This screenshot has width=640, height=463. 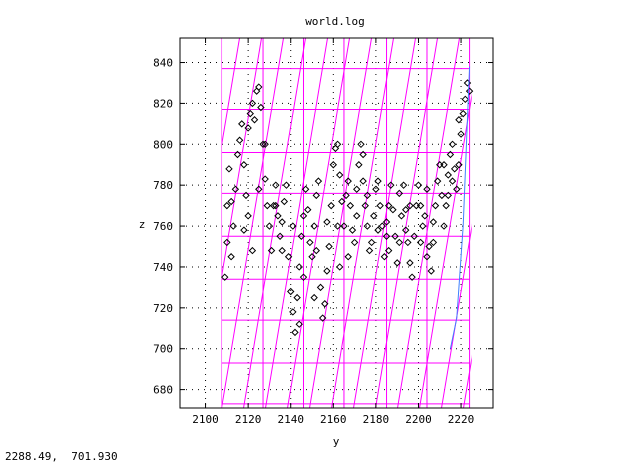 I want to click on accent-series-line, so click(x=460, y=207).